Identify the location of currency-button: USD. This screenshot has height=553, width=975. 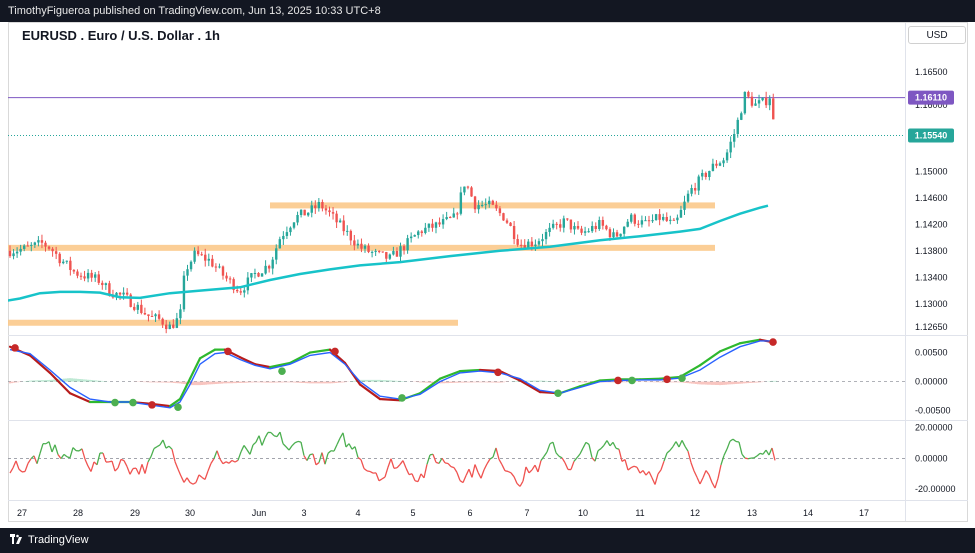
(937, 35).